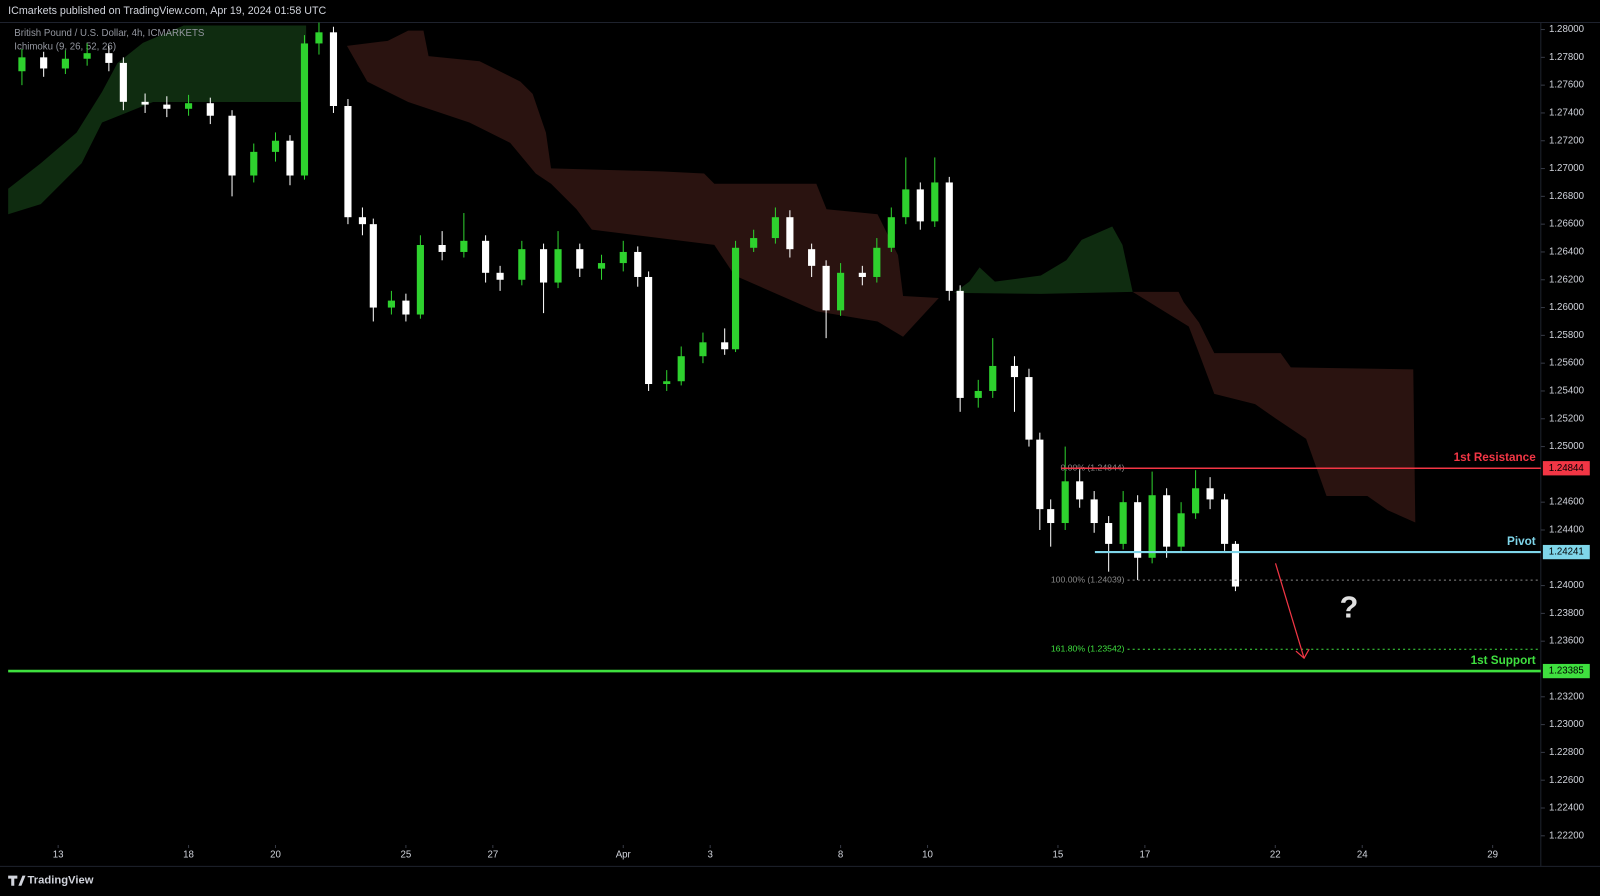 The image size is (1600, 896). Describe the element at coordinates (1567, 168) in the screenshot. I see `y-tick-label: 1.27000` at that location.